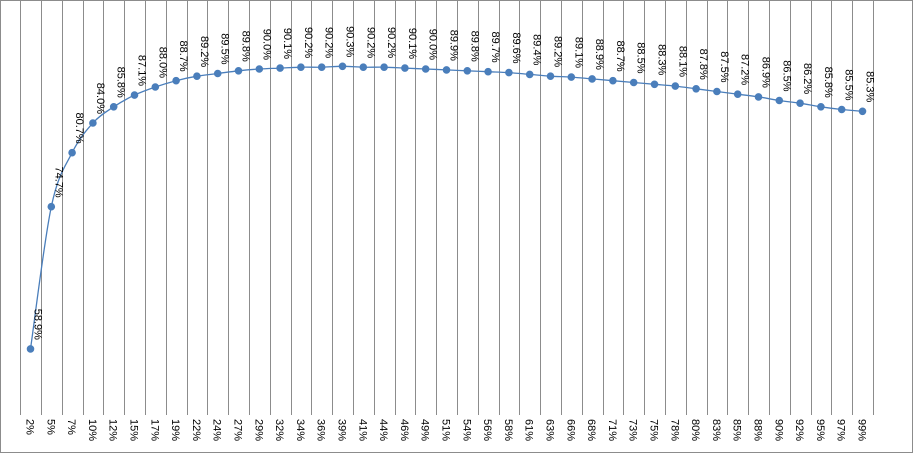  Describe the element at coordinates (862, 430) in the screenshot. I see `x-tick-label: 99%` at that location.